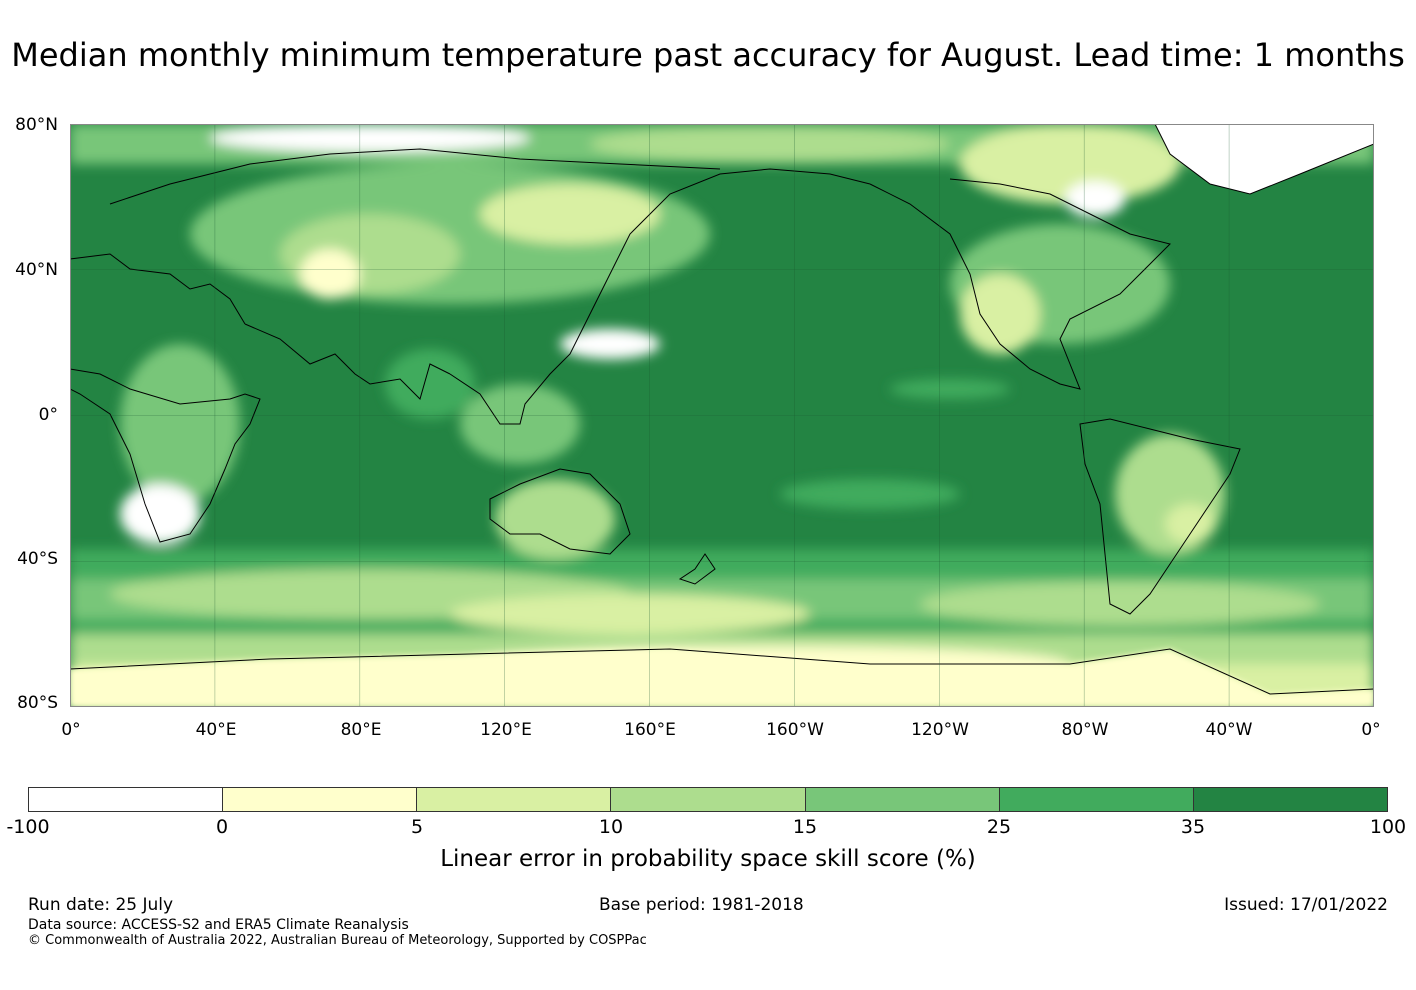 This screenshot has width=1416, height=990. Describe the element at coordinates (506, 730) in the screenshot. I see `lon-label-120e: 120°E` at that location.